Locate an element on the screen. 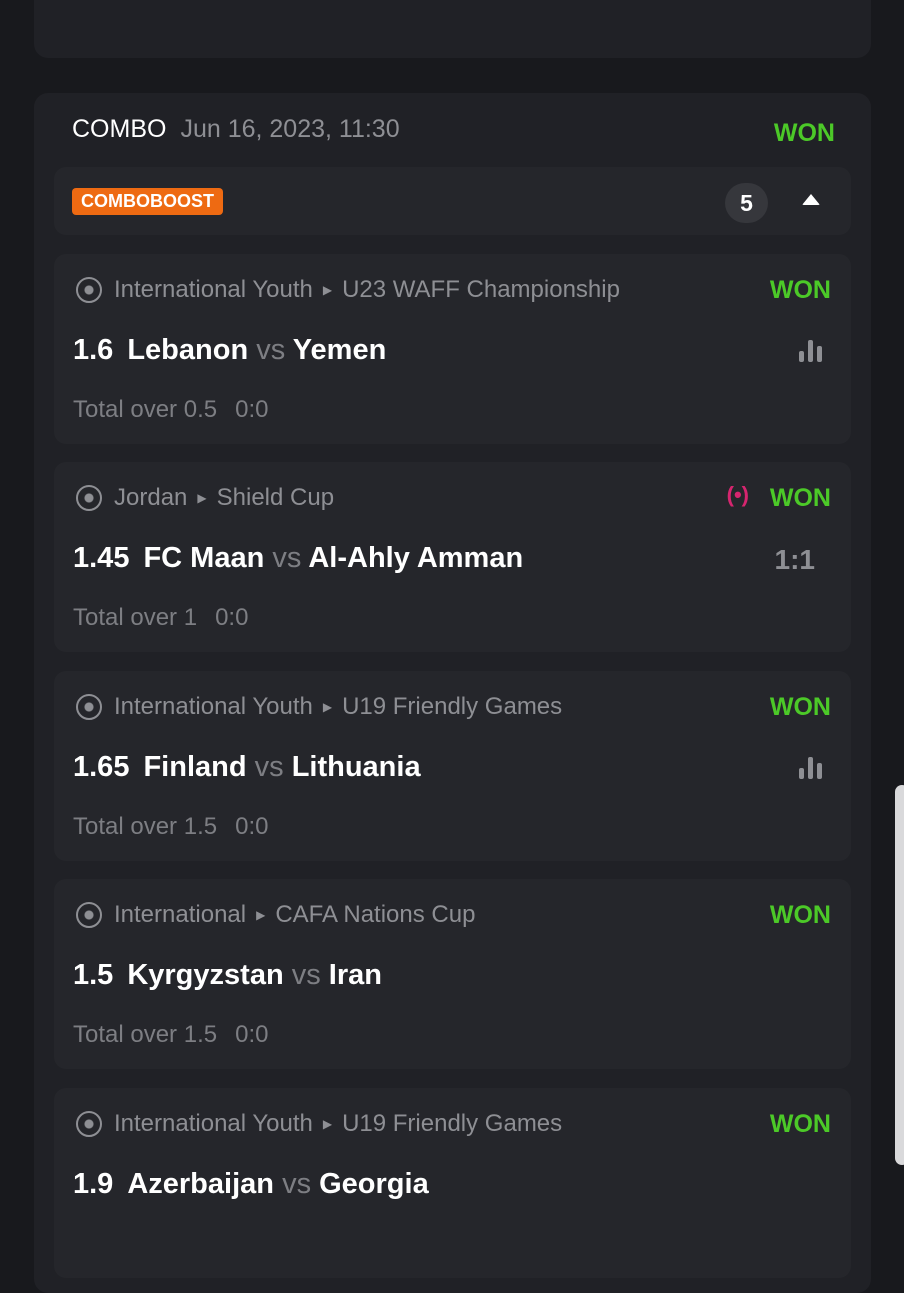 The width and height of the screenshot is (904, 1293). country: International is located at coordinates (180, 914).